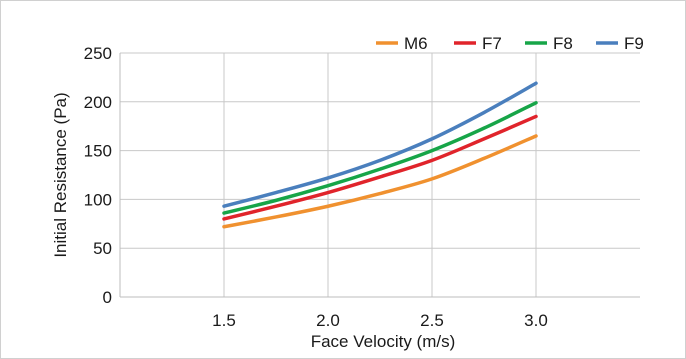  What do you see at coordinates (98, 175) in the screenshot?
I see `y-tick-labels: 0 50 100 150 200 250` at bounding box center [98, 175].